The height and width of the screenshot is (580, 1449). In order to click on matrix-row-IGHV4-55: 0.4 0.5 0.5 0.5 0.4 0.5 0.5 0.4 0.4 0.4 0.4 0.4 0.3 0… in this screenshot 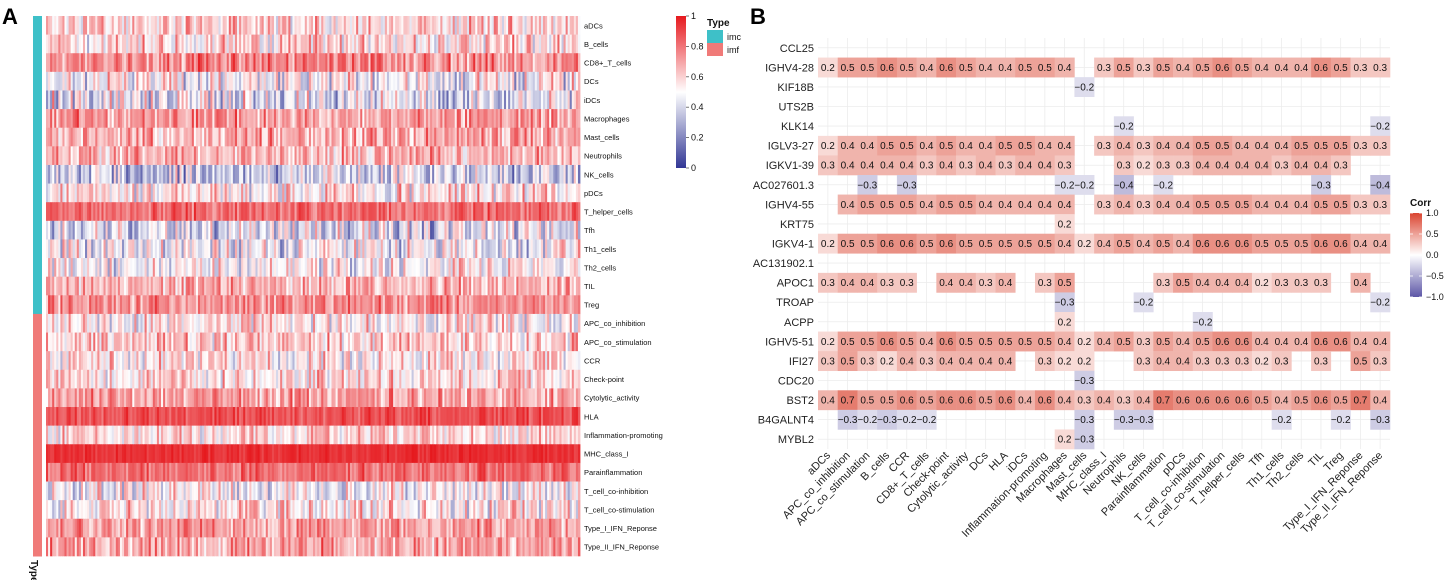, I will do `click(1114, 204)`.